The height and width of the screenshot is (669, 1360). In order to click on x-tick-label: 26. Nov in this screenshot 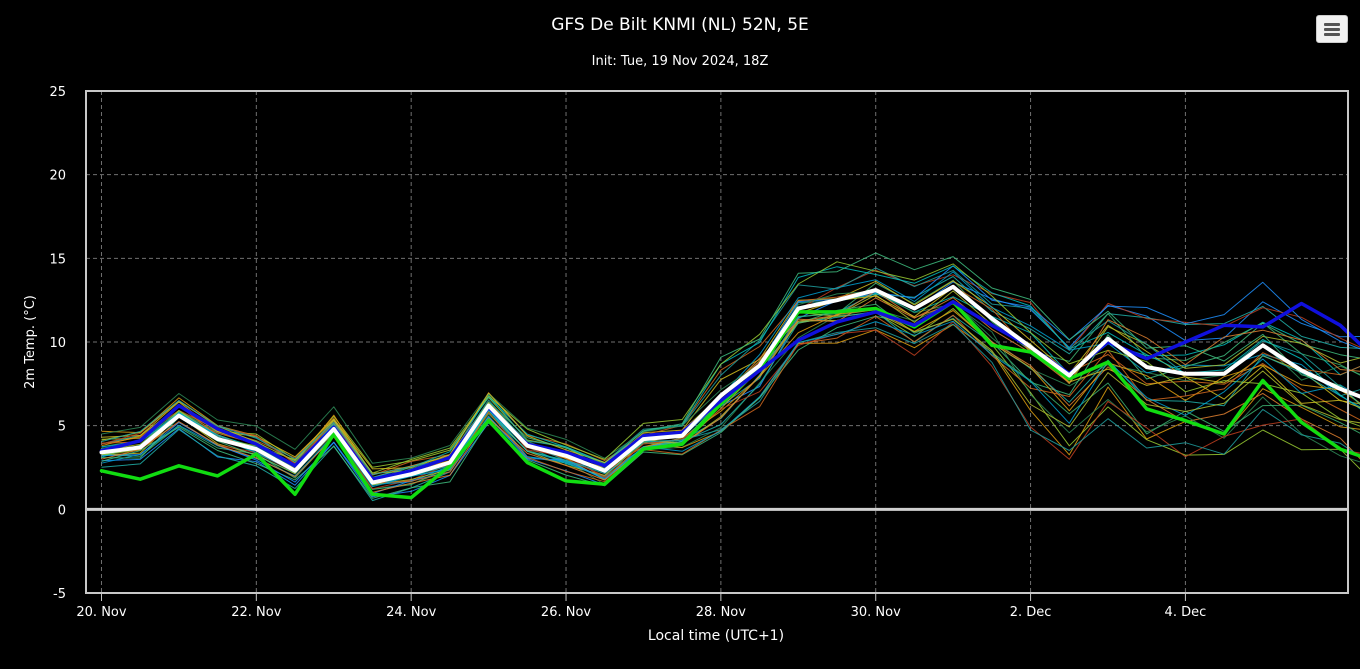, I will do `click(566, 612)`.